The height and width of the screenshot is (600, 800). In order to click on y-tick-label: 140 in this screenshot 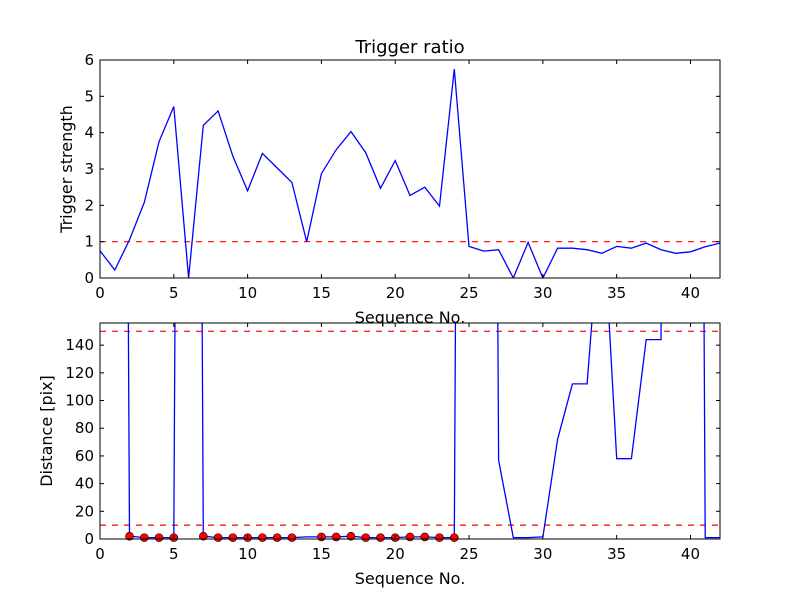, I will do `click(79, 345)`.